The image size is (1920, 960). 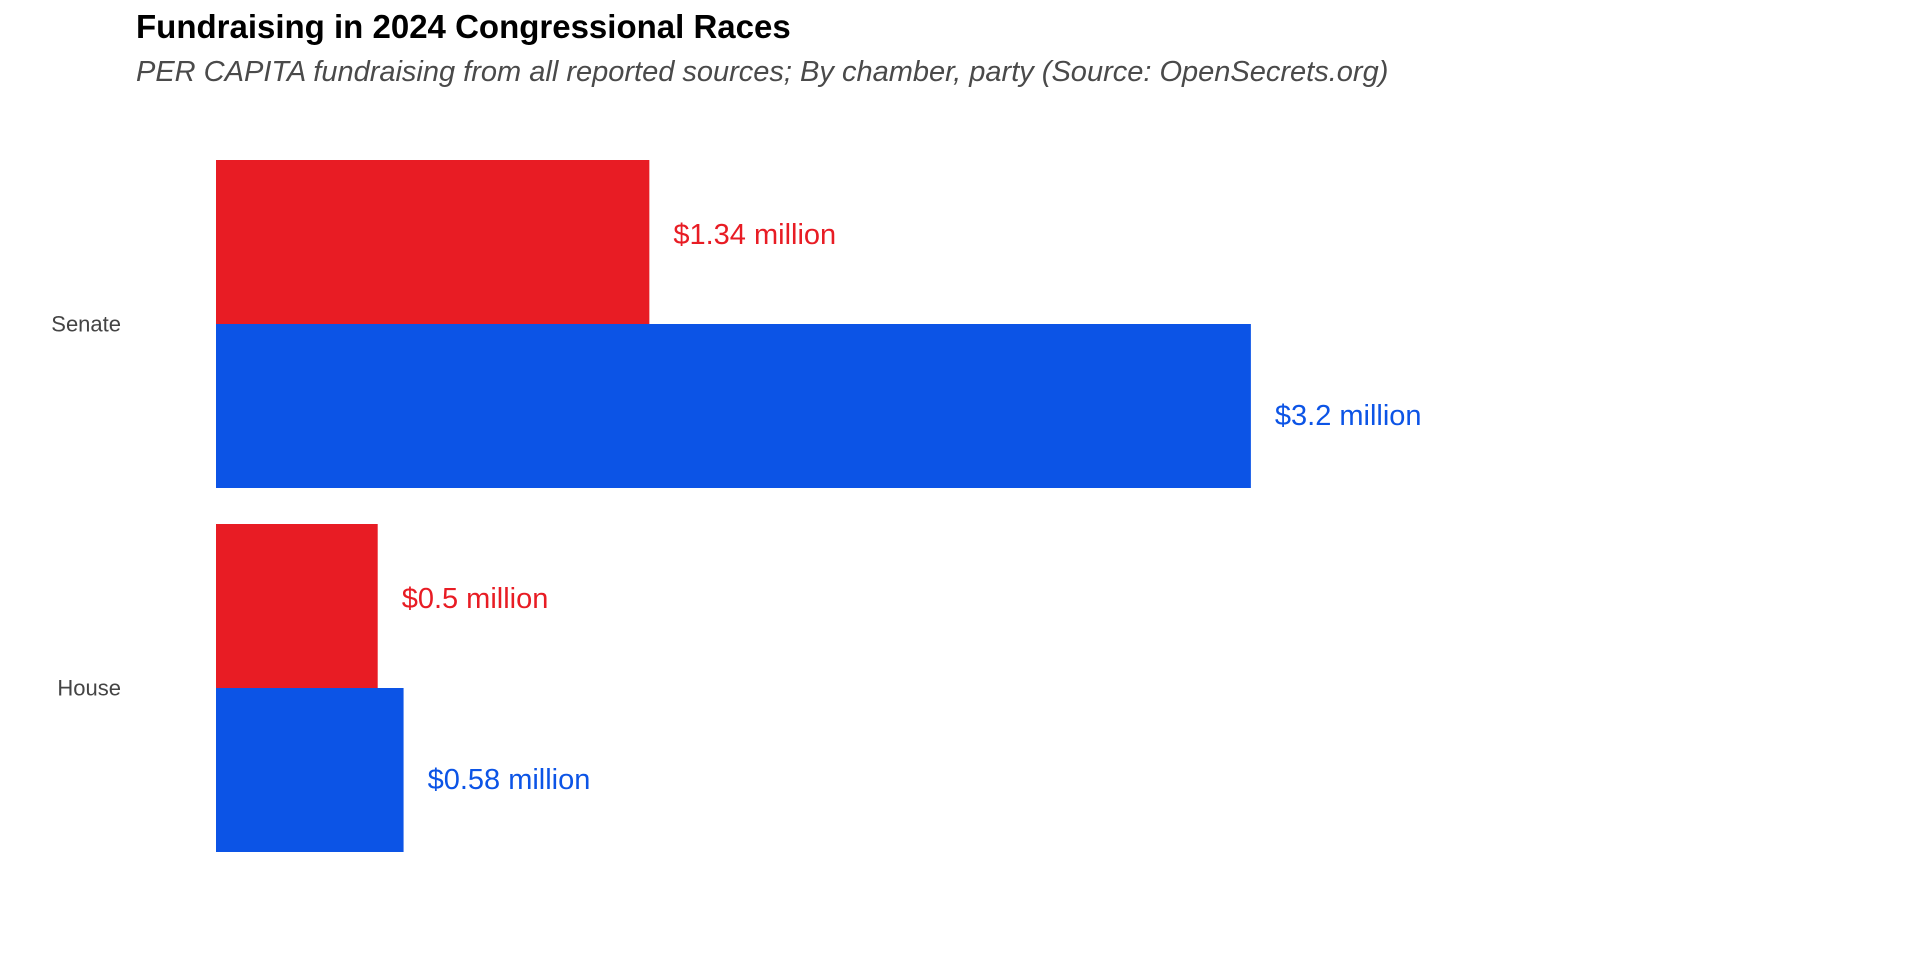 What do you see at coordinates (475, 599) in the screenshot?
I see `data-label-house-series-1: $0.5 million` at bounding box center [475, 599].